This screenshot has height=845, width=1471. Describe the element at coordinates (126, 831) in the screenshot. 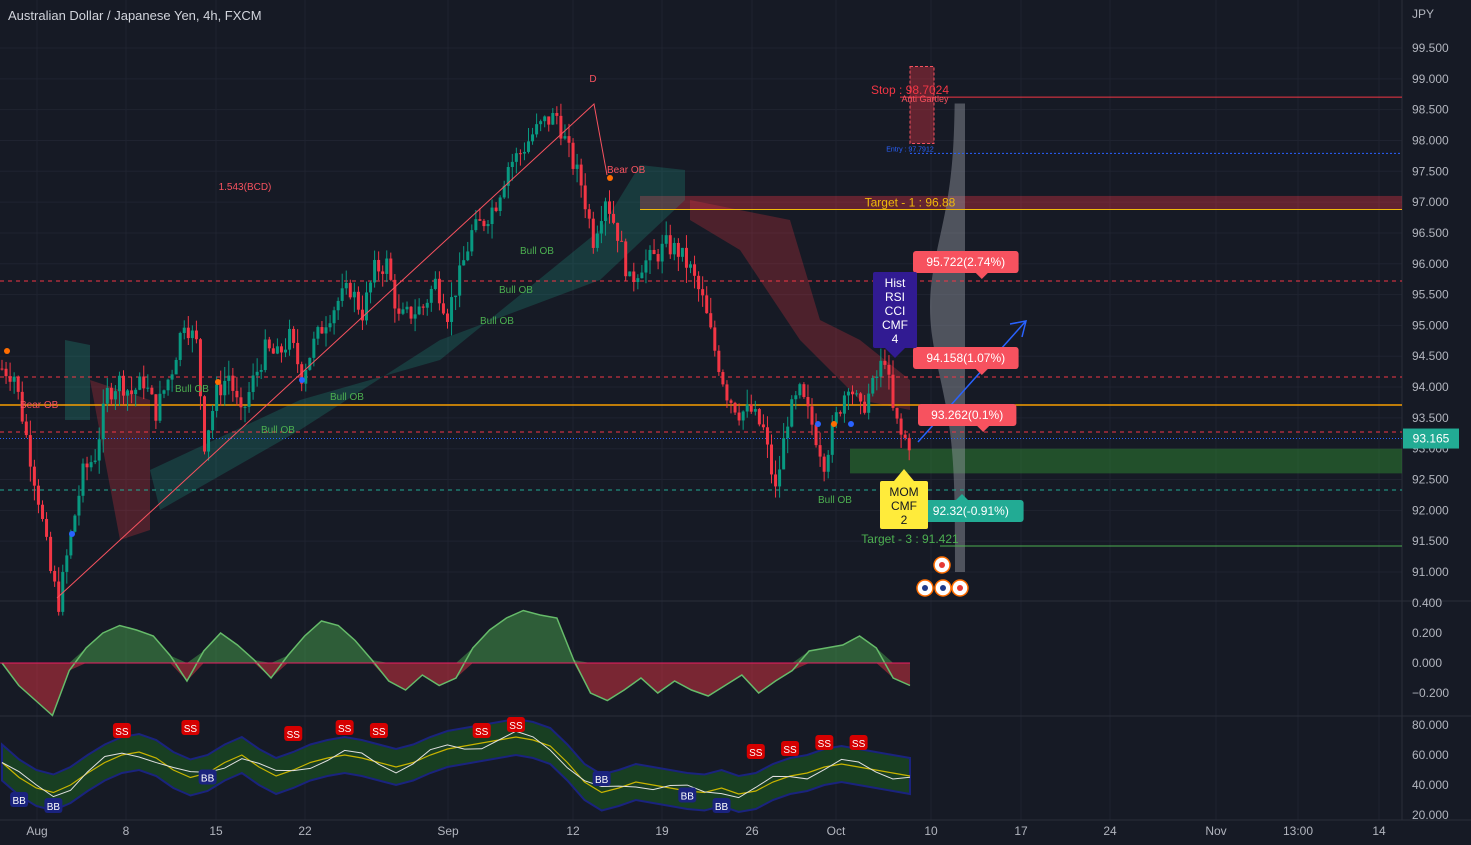

I see `time-tick-label: 8` at that location.